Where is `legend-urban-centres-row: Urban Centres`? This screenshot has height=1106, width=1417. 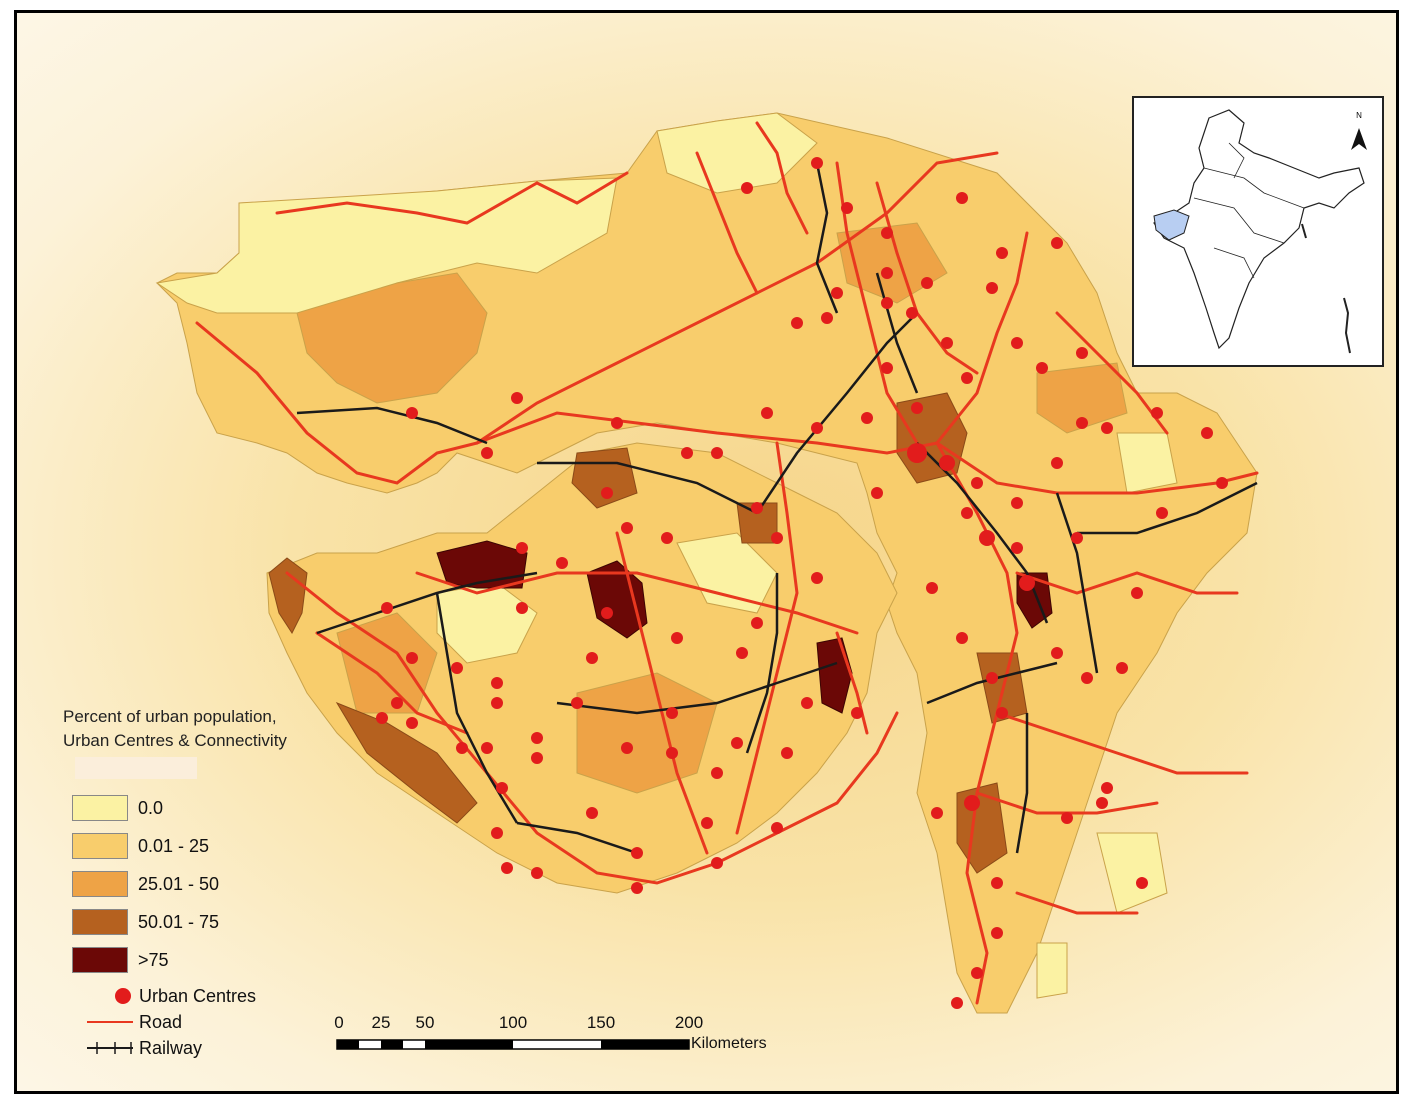 legend-urban-centres-row: Urban Centres is located at coordinates (223, 996).